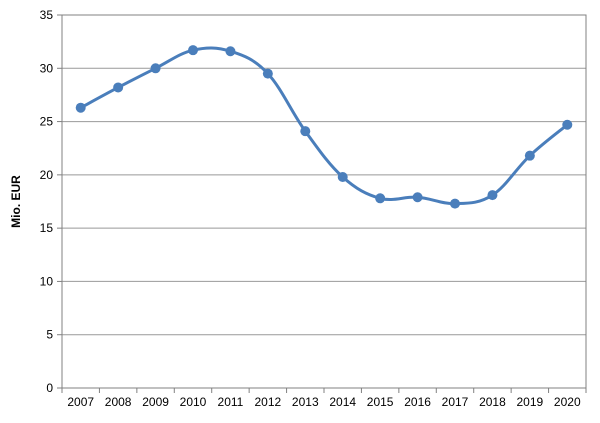 The height and width of the screenshot is (423, 600). What do you see at coordinates (380, 402) in the screenshot?
I see `x-tick-label-2015: 2015` at bounding box center [380, 402].